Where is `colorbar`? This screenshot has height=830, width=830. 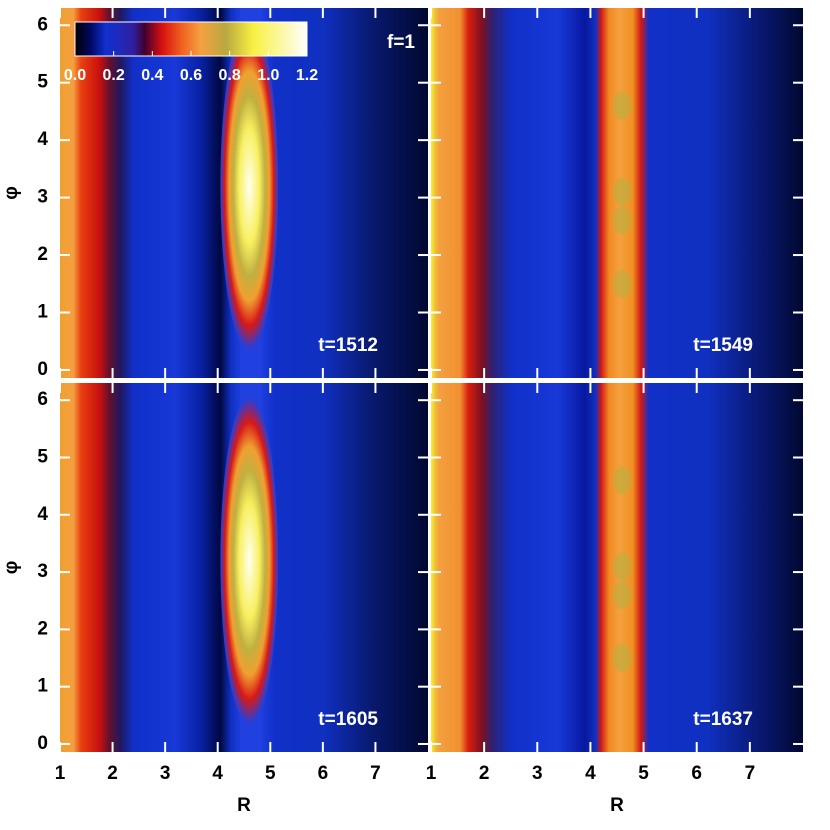 colorbar is located at coordinates (191, 39).